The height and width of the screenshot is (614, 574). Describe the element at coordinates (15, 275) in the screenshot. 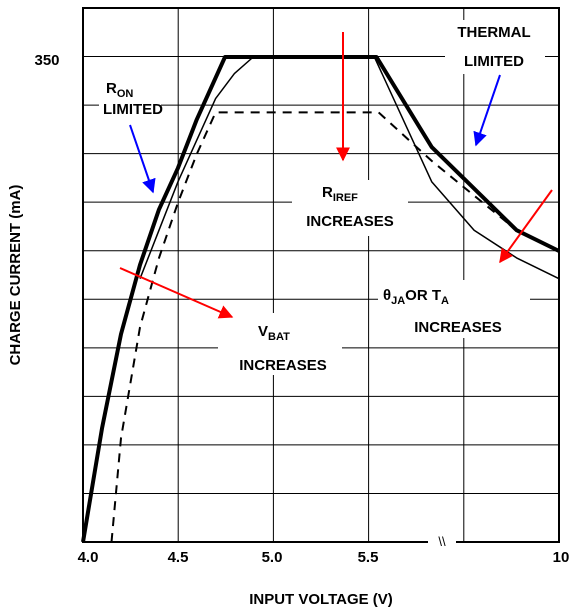

I see `y-axis-label: CHARGE CURRENT (mA)` at that location.